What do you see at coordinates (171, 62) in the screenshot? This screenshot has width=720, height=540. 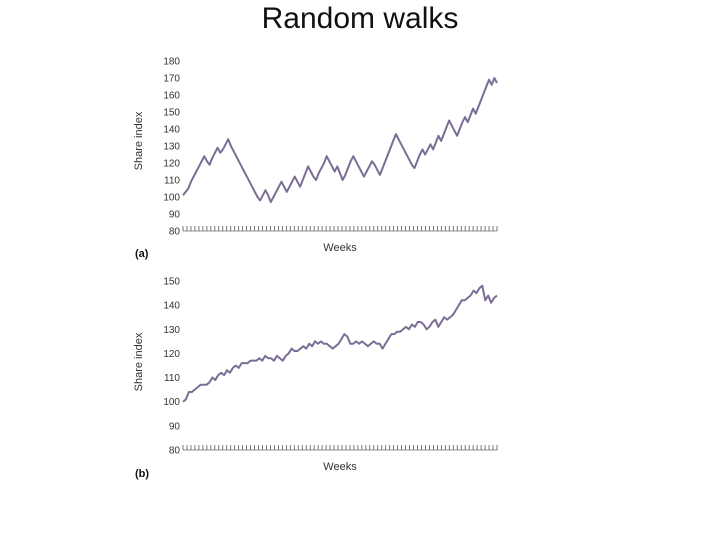 I see `y-tick-label: 180` at bounding box center [171, 62].